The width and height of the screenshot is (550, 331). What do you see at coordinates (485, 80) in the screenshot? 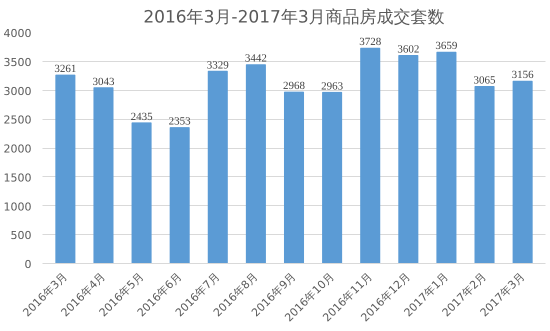
I see `data-label: 3065` at bounding box center [485, 80].